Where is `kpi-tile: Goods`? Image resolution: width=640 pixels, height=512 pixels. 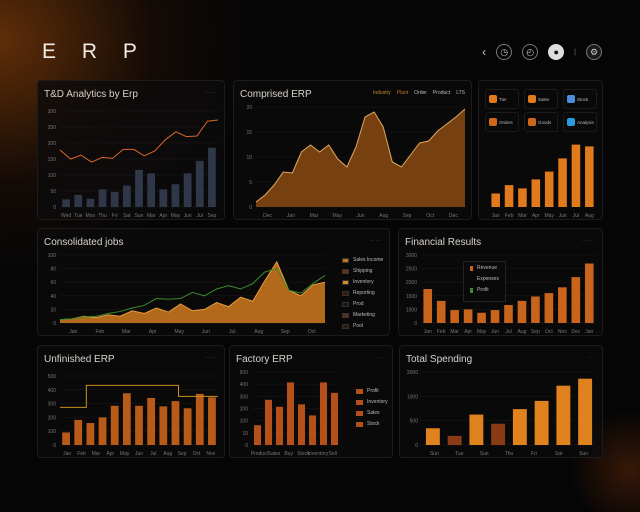 kpi-tile: Goods is located at coordinates (541, 122).